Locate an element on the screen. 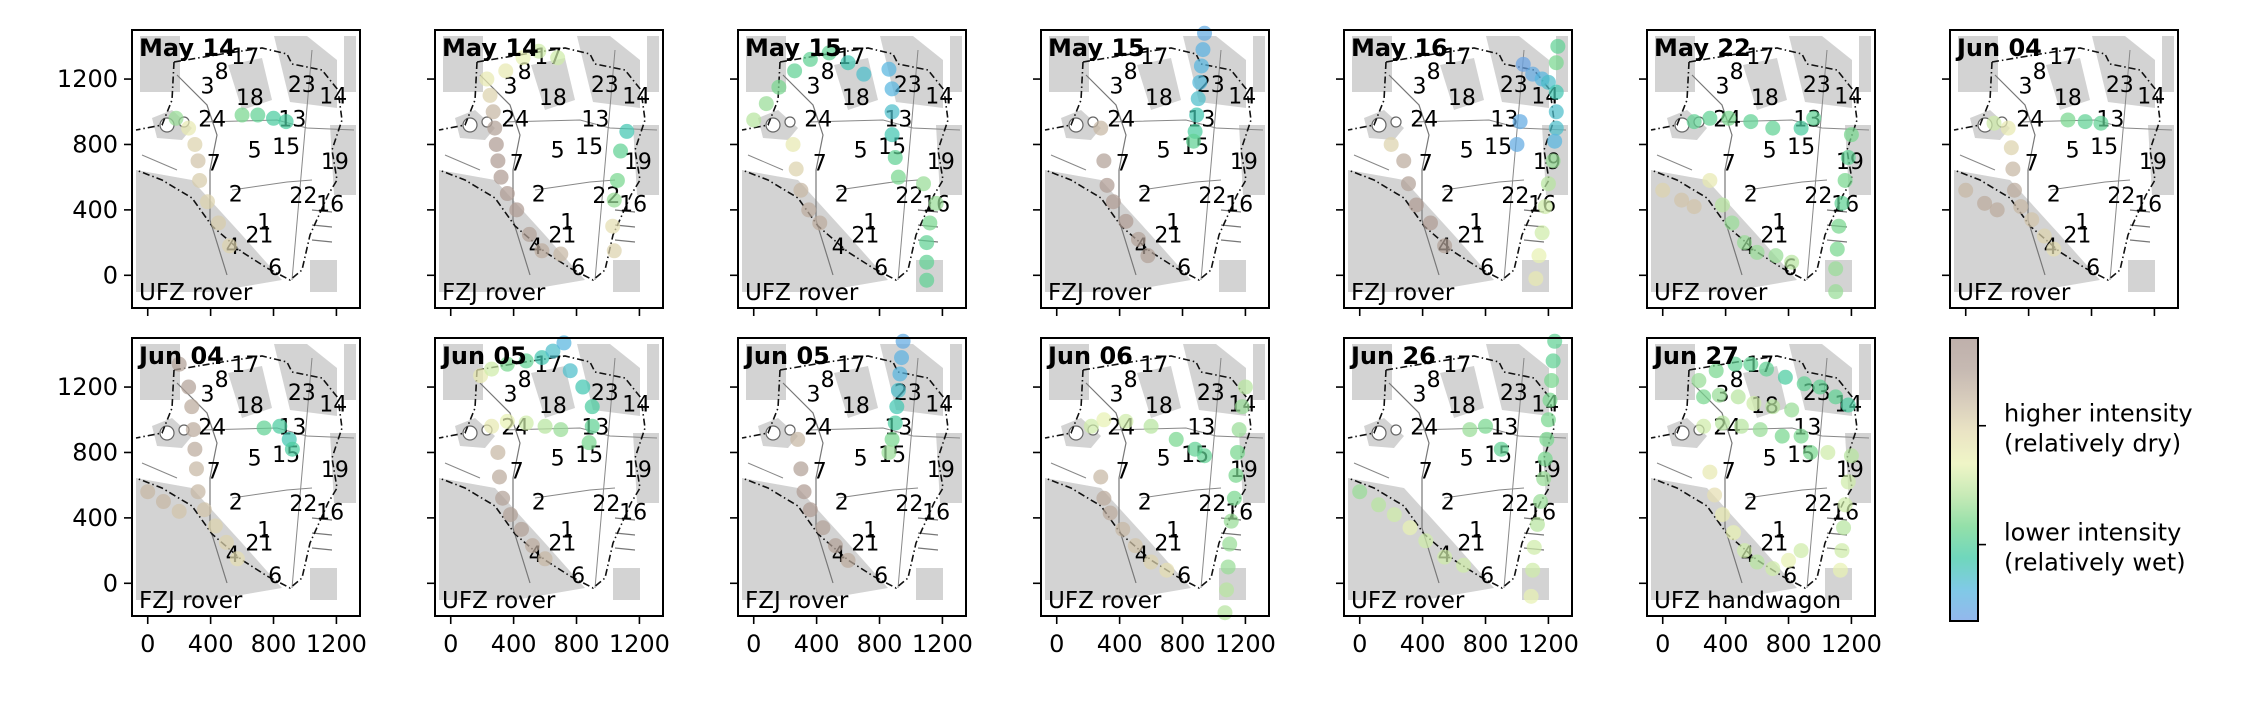  plot-number-label: 4 is located at coordinates (839, 247).